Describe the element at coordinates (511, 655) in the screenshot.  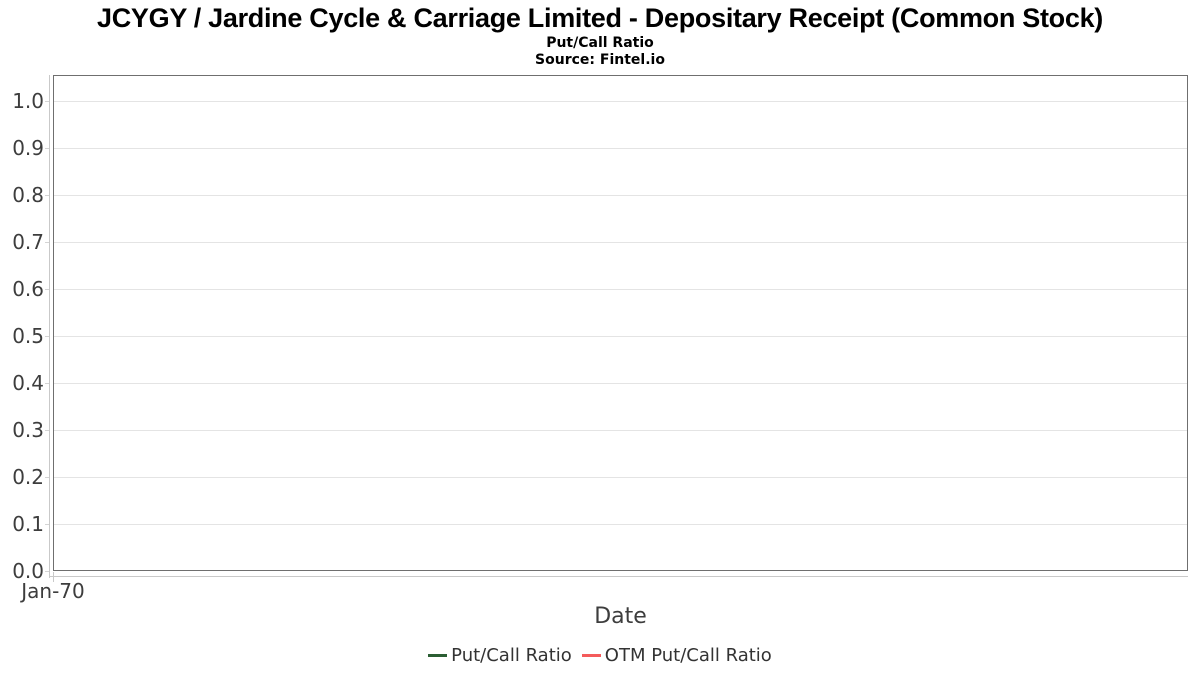
I see `legend-label: Put/Call Ratio` at that location.